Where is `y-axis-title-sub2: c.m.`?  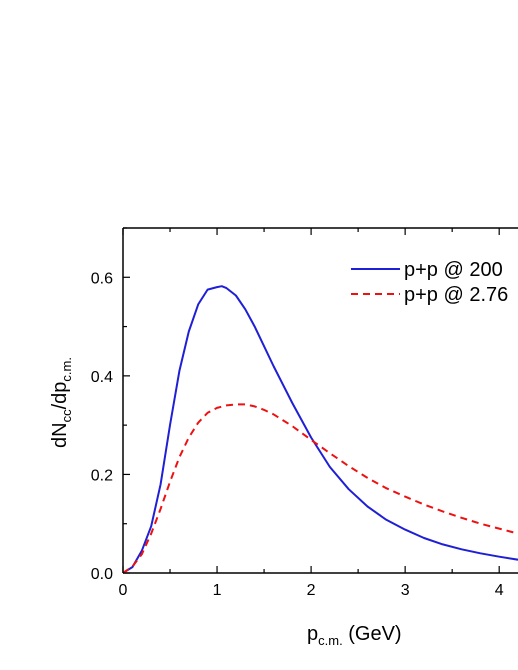 y-axis-title-sub2: c.m. is located at coordinates (66, 369).